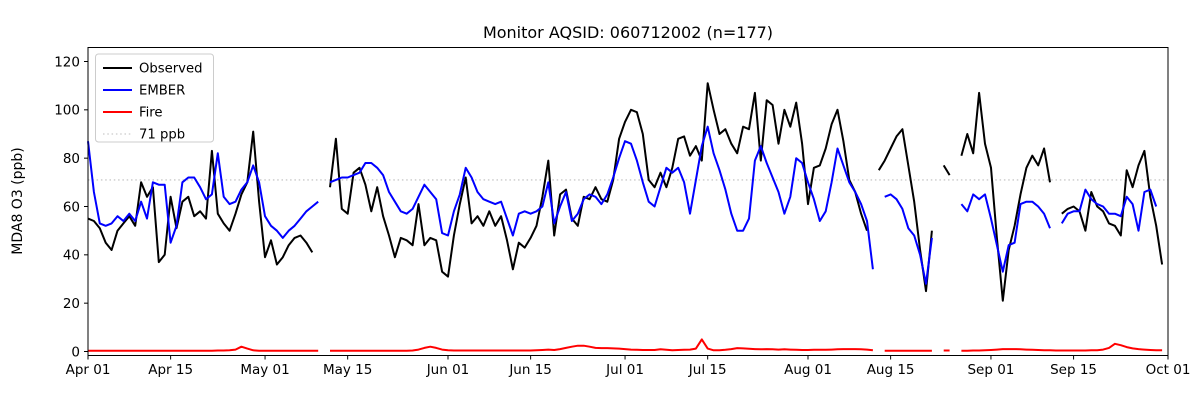 The height and width of the screenshot is (400, 1200). What do you see at coordinates (264, 370) in the screenshot?
I see `x-tick-label: May 01` at bounding box center [264, 370].